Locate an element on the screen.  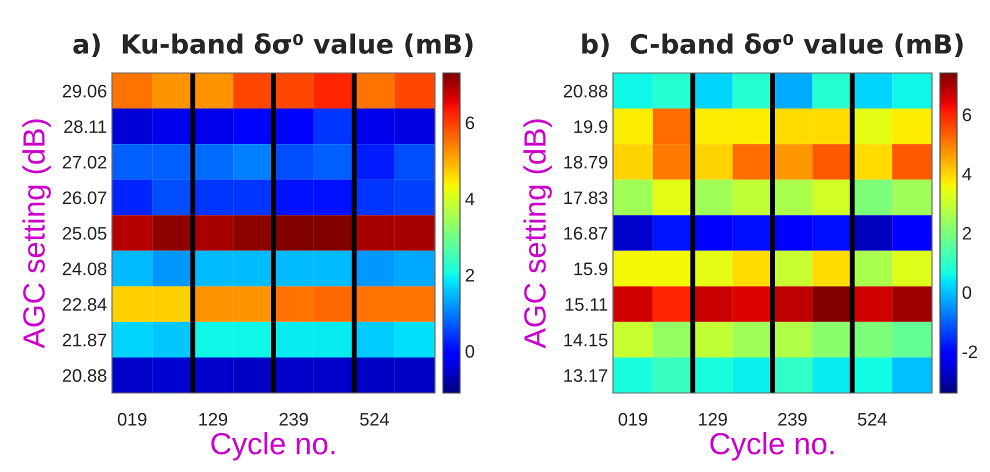
y-tick-label: 25.05 is located at coordinates (84, 233).